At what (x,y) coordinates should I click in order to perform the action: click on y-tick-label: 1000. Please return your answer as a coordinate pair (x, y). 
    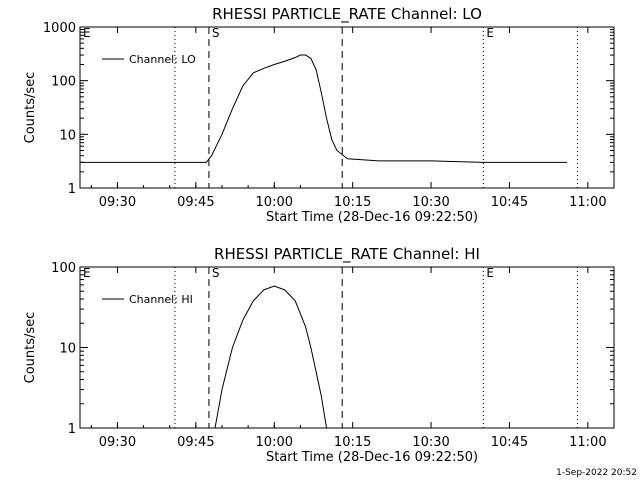
    Looking at the image, I should click on (59, 28).